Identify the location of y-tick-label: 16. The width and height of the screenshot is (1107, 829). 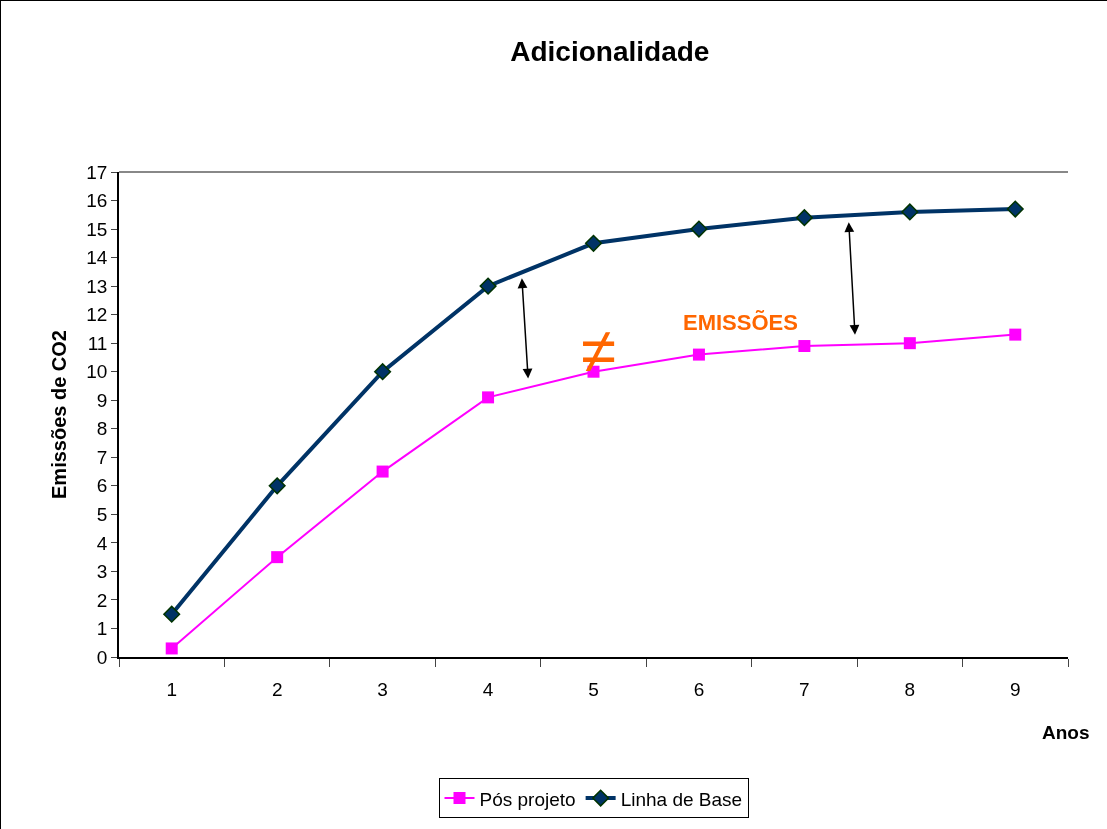
(97, 201).